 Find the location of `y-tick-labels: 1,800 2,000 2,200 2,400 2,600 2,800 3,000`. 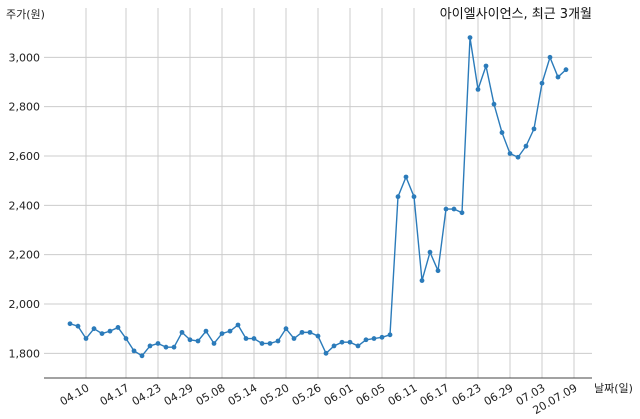

y-tick-labels: 1,800 2,000 2,200 2,400 2,600 2,800 3,000 is located at coordinates (25, 205).